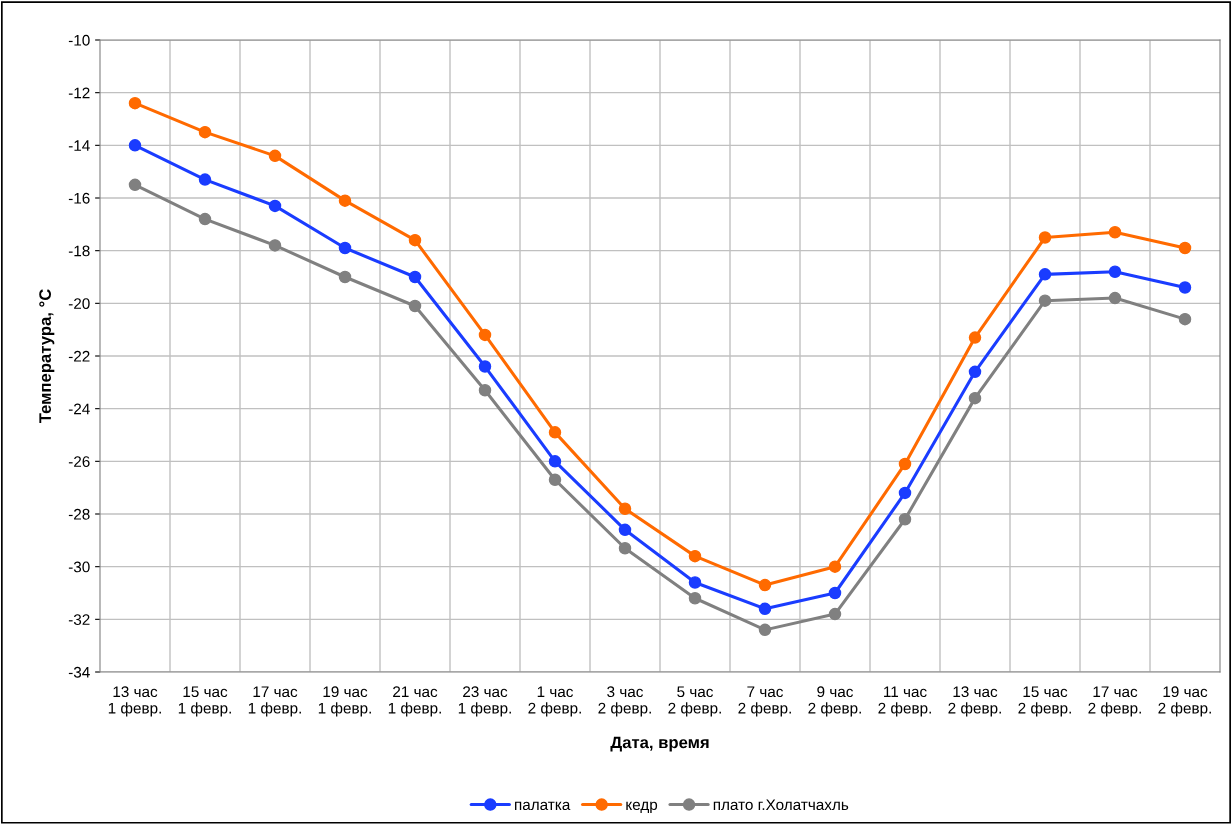 This screenshot has width=1232, height=824. What do you see at coordinates (344, 701) in the screenshot?
I see `x-tick-label: 19 час 1 февр.` at bounding box center [344, 701].